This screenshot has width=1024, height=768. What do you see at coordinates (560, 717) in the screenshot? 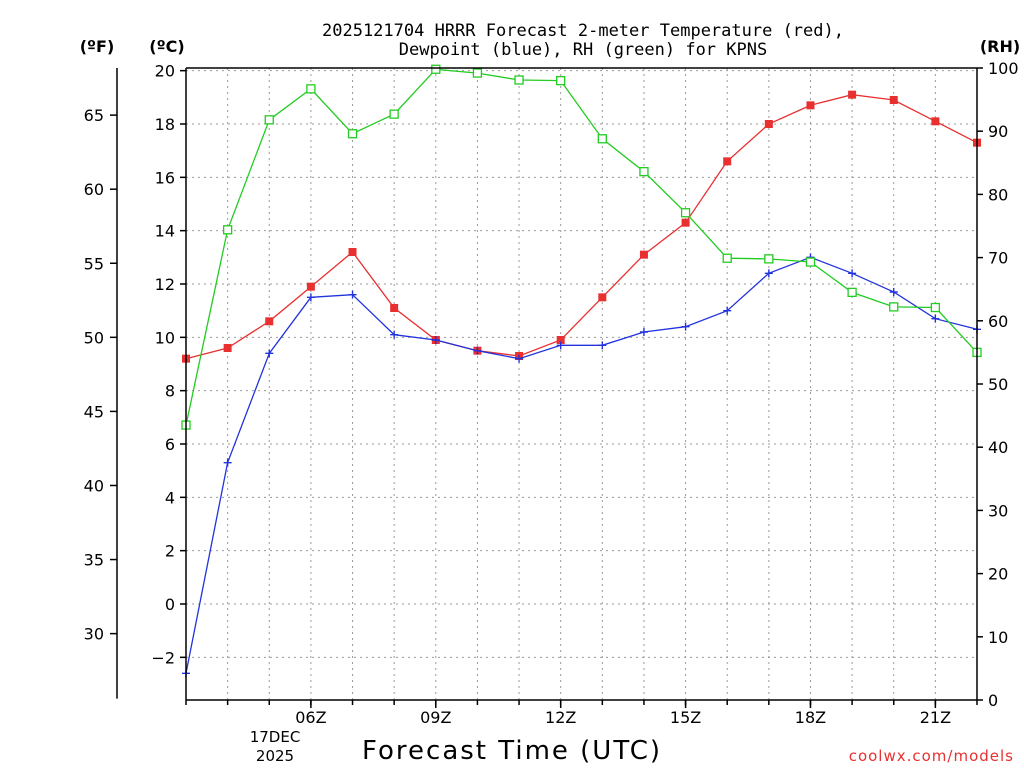
I see `time-tick-label: 12Z` at bounding box center [560, 717].